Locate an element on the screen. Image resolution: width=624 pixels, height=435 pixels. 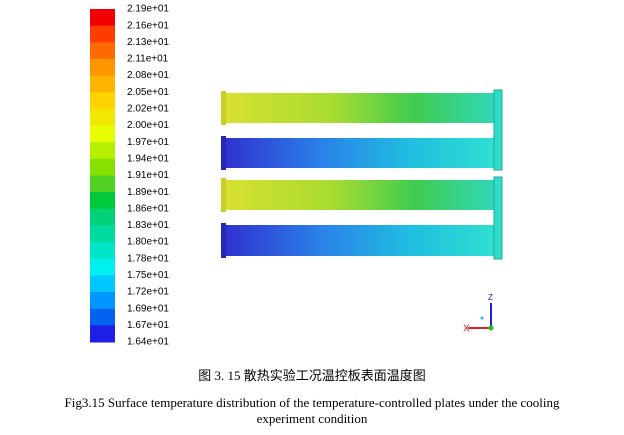
caption-en: experiment condition is located at coordinates (312, 418).